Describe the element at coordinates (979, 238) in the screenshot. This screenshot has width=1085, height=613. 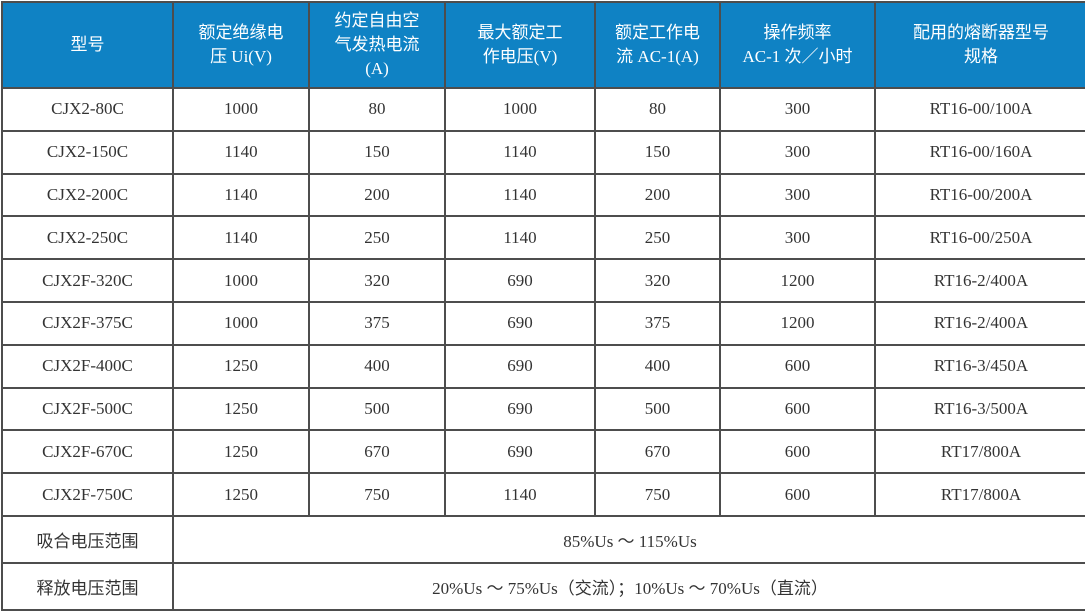
I see `cell-fuse-spec: RT16-00/250A` at that location.